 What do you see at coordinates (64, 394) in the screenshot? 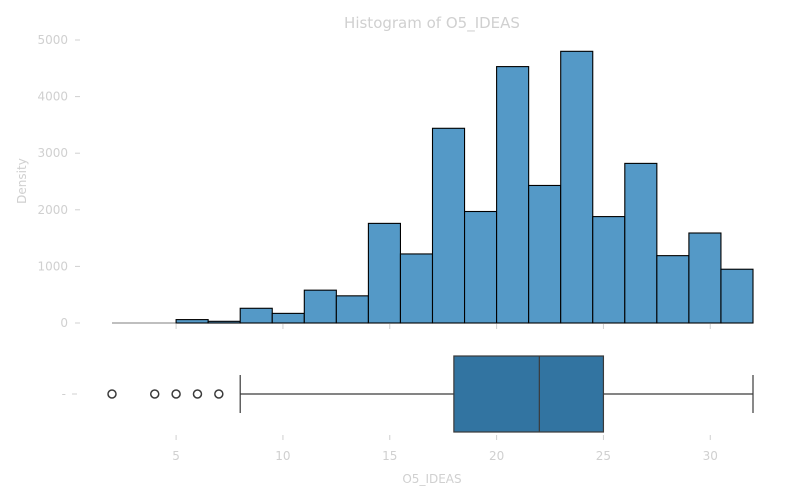
I see `box-y-tick-label: -` at bounding box center [64, 394].